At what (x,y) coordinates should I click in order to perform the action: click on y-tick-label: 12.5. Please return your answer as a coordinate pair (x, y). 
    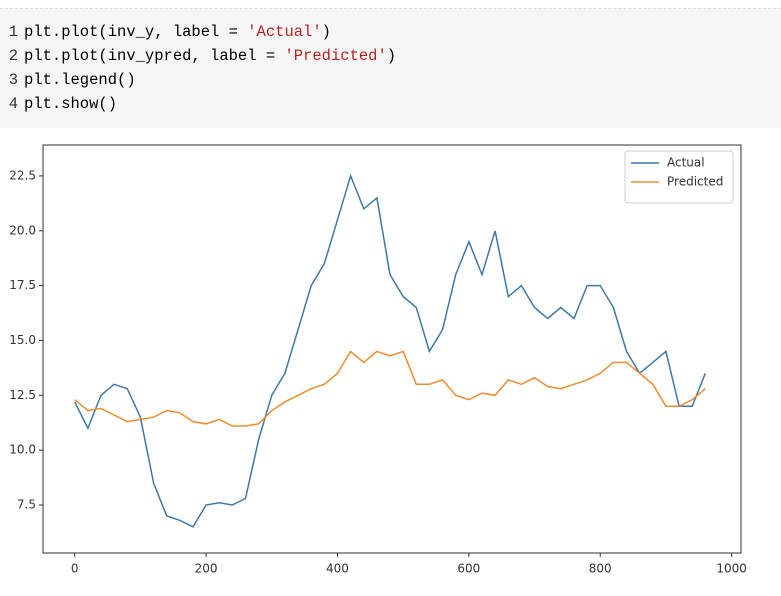
    Looking at the image, I should click on (22, 395).